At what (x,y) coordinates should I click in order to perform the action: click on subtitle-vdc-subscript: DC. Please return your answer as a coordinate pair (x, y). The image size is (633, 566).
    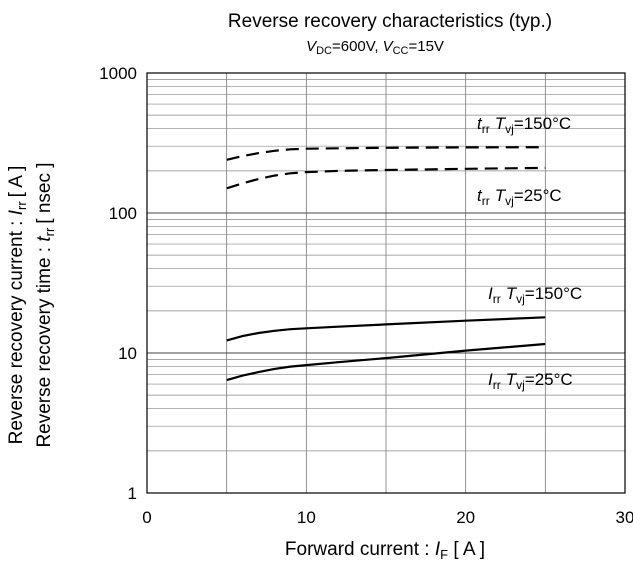
    Looking at the image, I should click on (324, 51).